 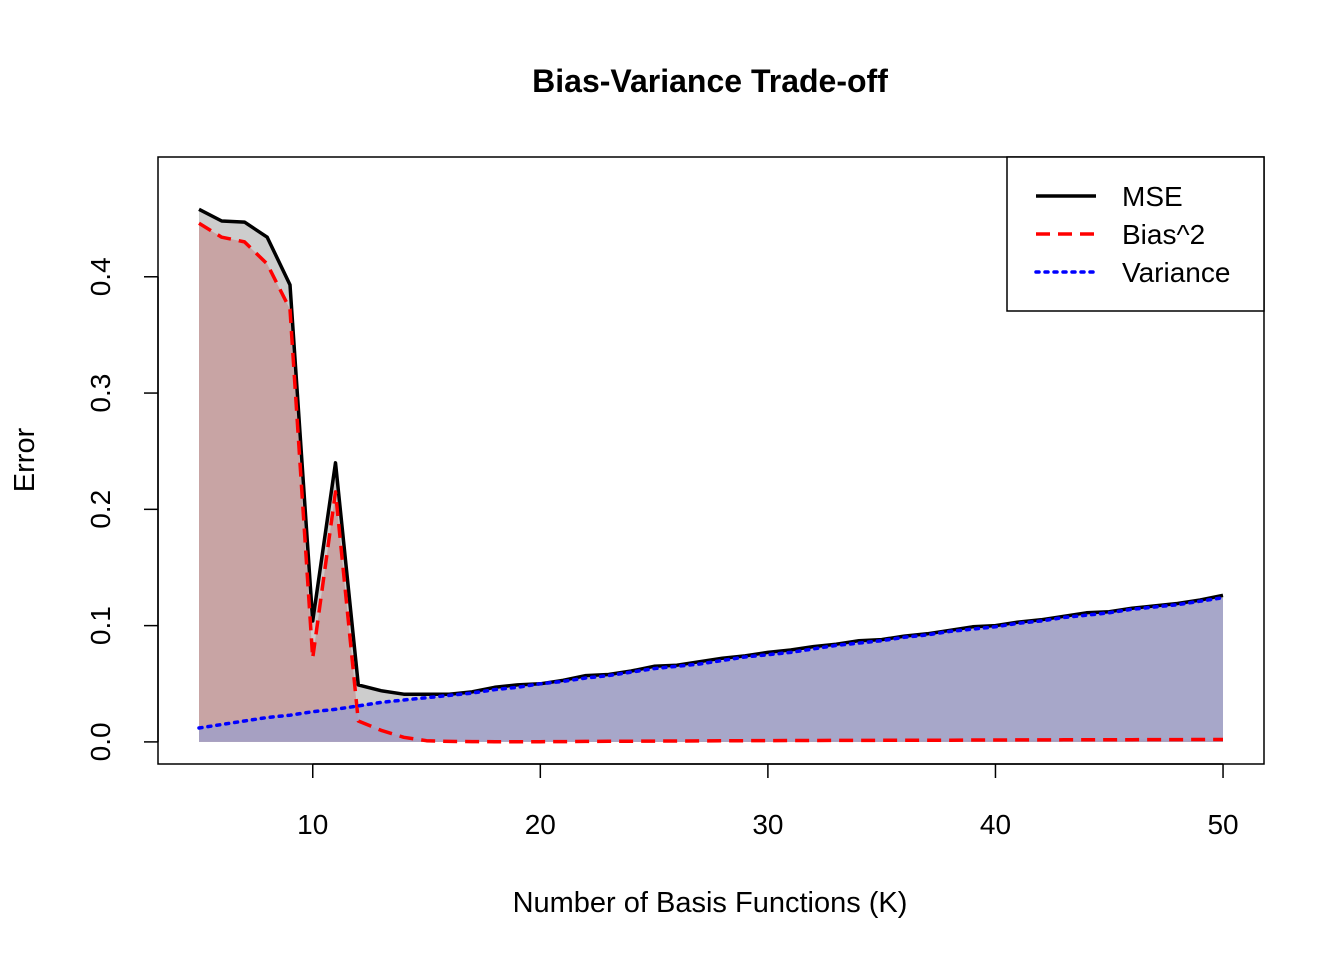 I want to click on x-tick-label: 20, so click(x=540, y=824).